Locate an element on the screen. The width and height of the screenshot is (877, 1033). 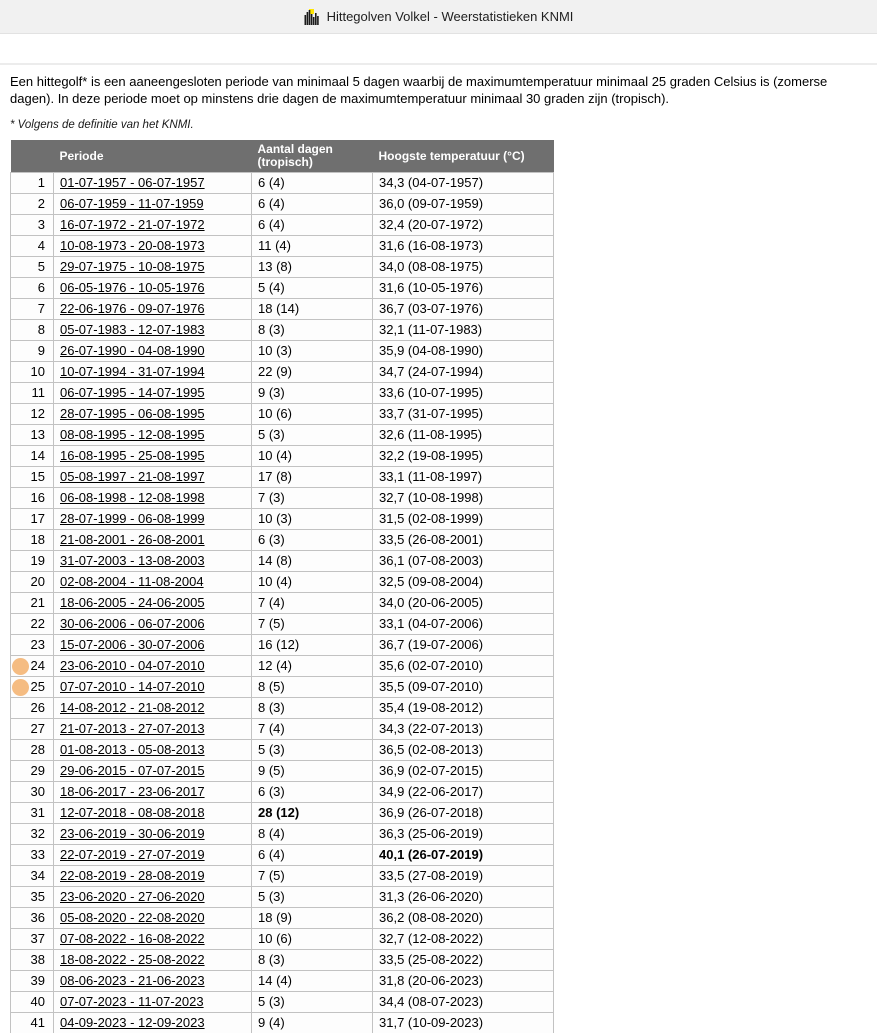
period-link: 16-08-1995 - 25-08-1995 is located at coordinates (132, 455).